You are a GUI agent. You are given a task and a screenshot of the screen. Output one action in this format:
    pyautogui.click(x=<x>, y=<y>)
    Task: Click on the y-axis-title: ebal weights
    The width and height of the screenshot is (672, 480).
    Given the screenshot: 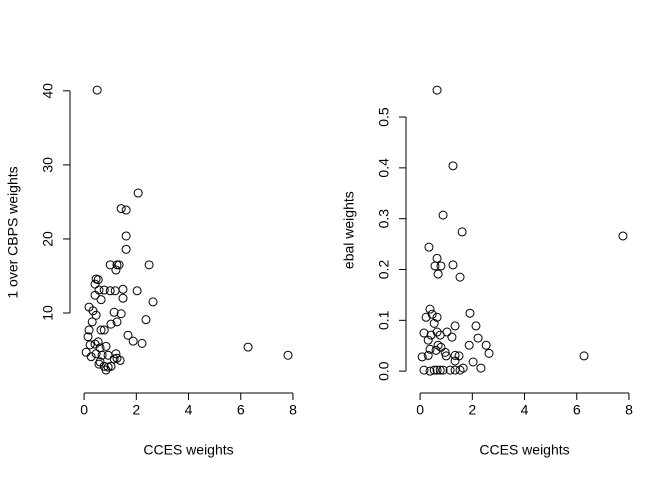 What is the action you would take?
    pyautogui.click(x=349, y=230)
    